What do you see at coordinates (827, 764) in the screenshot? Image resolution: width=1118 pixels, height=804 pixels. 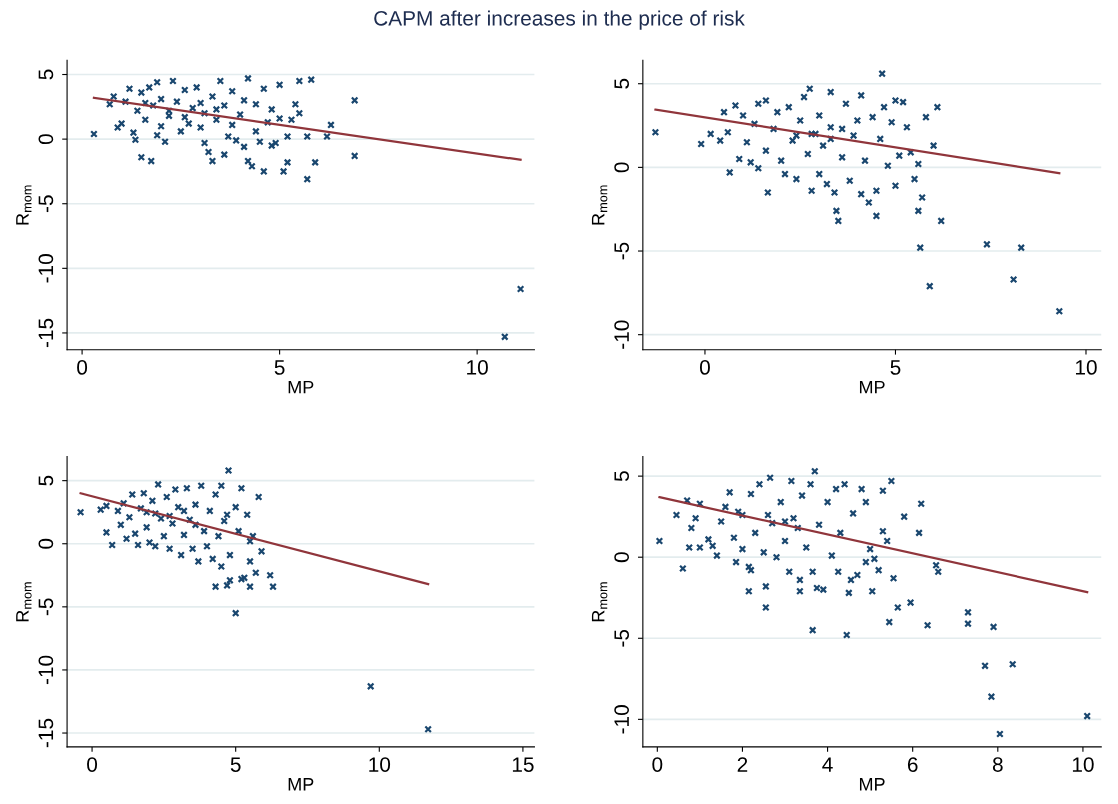 I see `x-tick-label: 4` at bounding box center [827, 764].